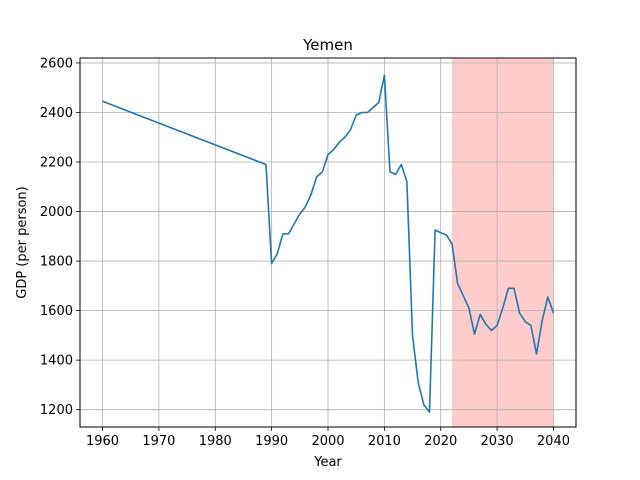 The height and width of the screenshot is (480, 640). I want to click on y-axis-label: GDP (per person), so click(22, 242).